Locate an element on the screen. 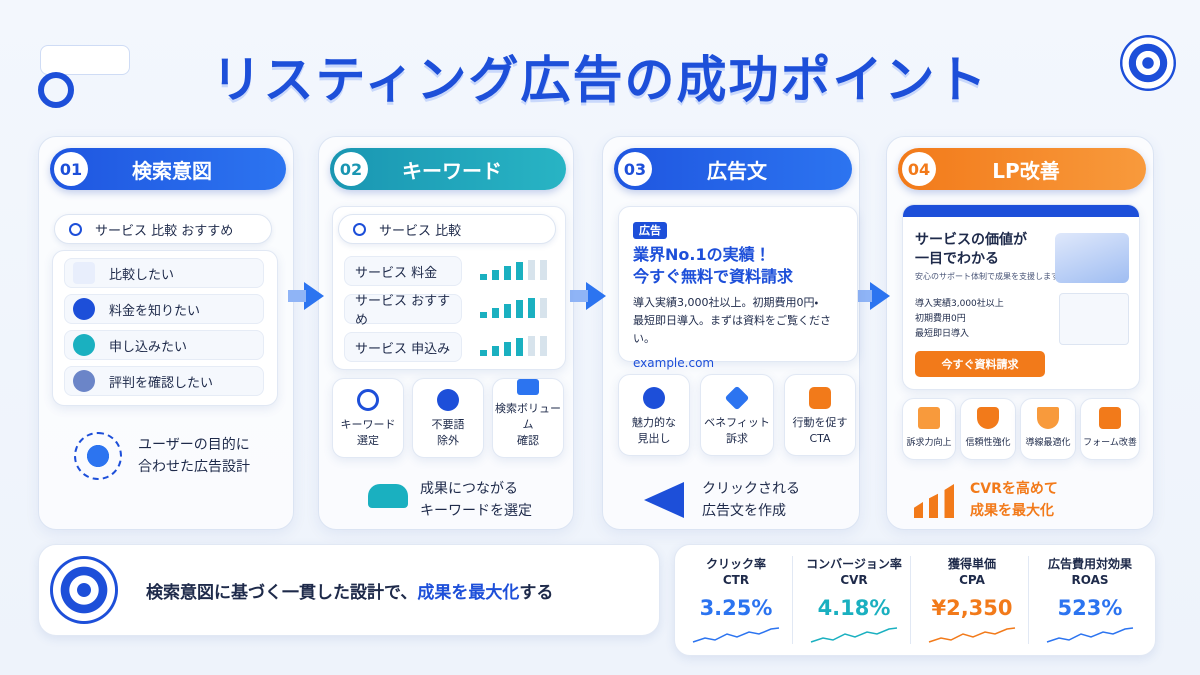  action-line: キーワード is located at coordinates (368, 424).